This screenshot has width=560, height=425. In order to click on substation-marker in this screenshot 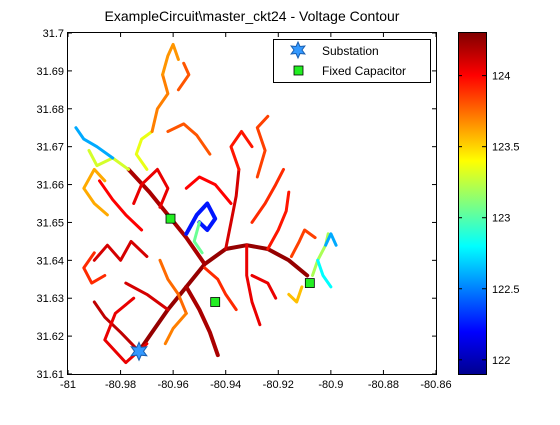, I will do `click(139, 351)`.